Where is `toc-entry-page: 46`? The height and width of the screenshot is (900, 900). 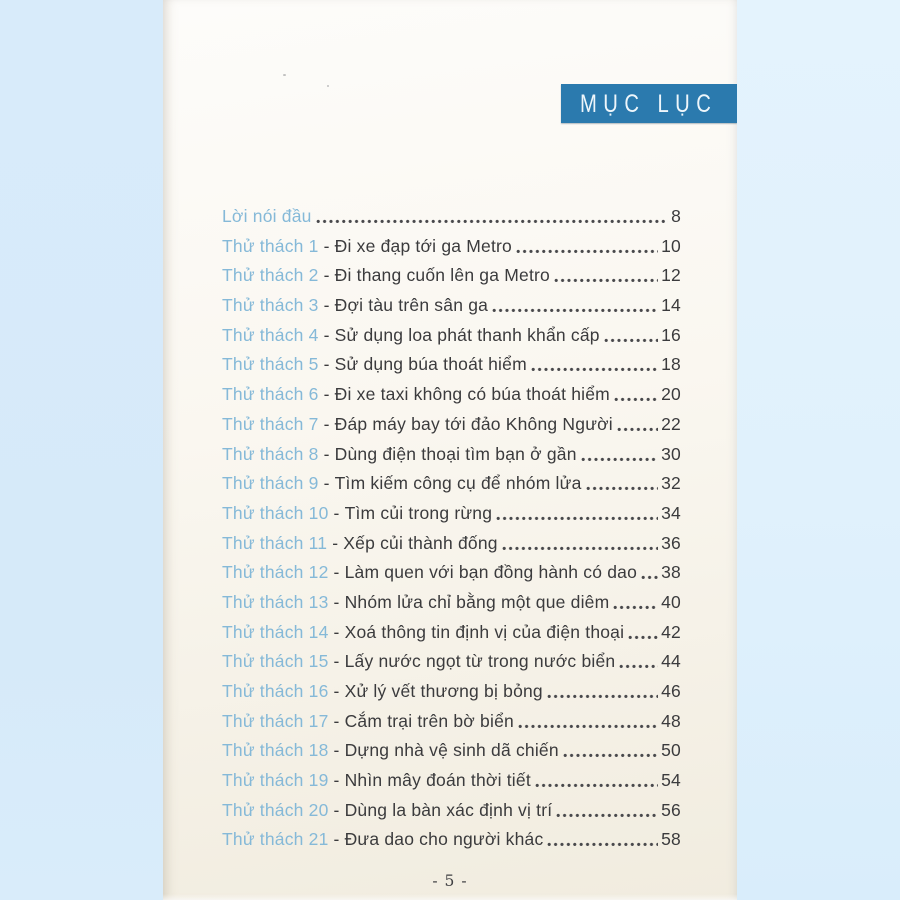 toc-entry-page: 46 is located at coordinates (671, 691).